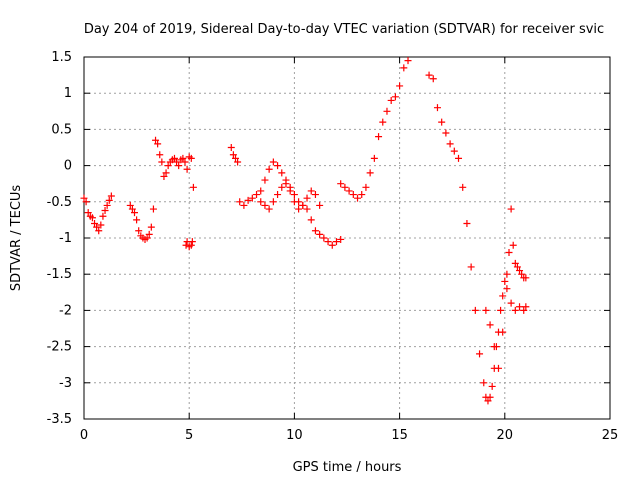  Describe the element at coordinates (65, 383) in the screenshot. I see `y-tick-label: -3` at that location.